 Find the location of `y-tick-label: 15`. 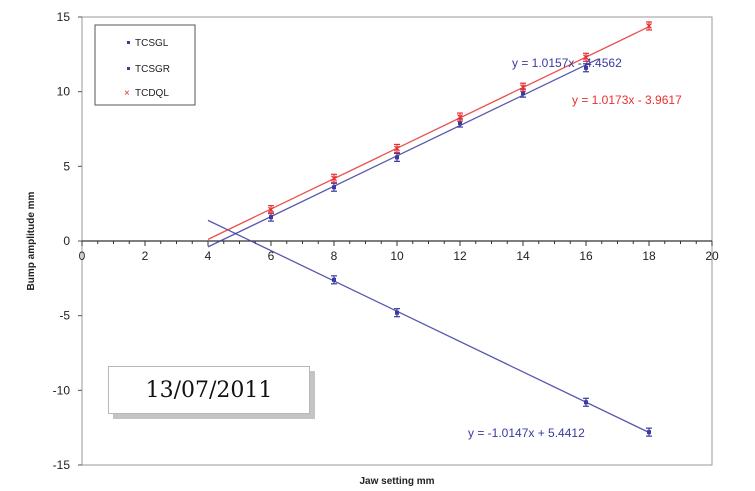

y-tick-label: 15 is located at coordinates (64, 17).